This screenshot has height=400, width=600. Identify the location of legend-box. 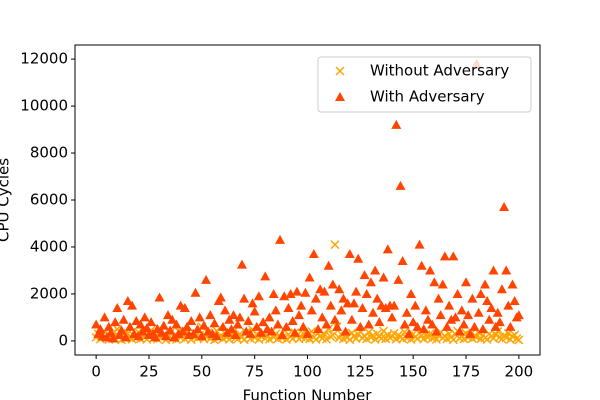
(424, 84).